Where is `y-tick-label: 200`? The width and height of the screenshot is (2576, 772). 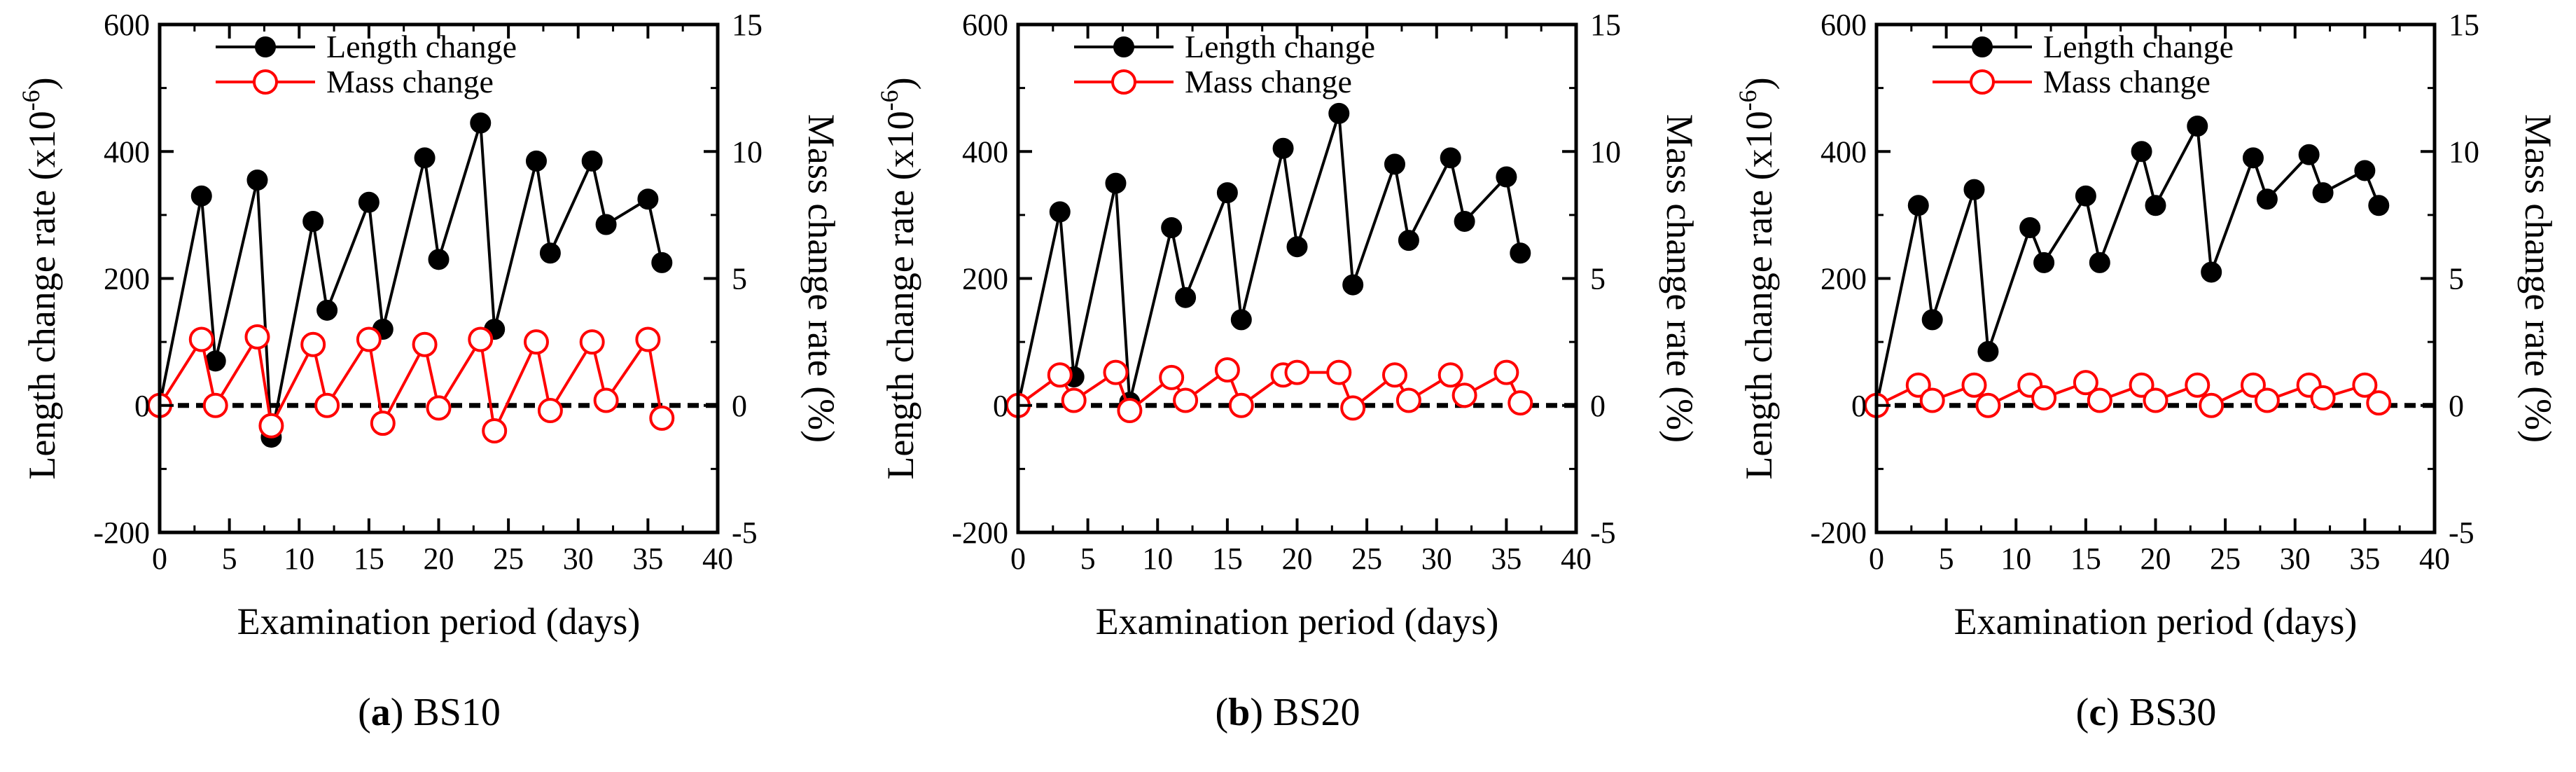
y-tick-label: 200 is located at coordinates (127, 279).